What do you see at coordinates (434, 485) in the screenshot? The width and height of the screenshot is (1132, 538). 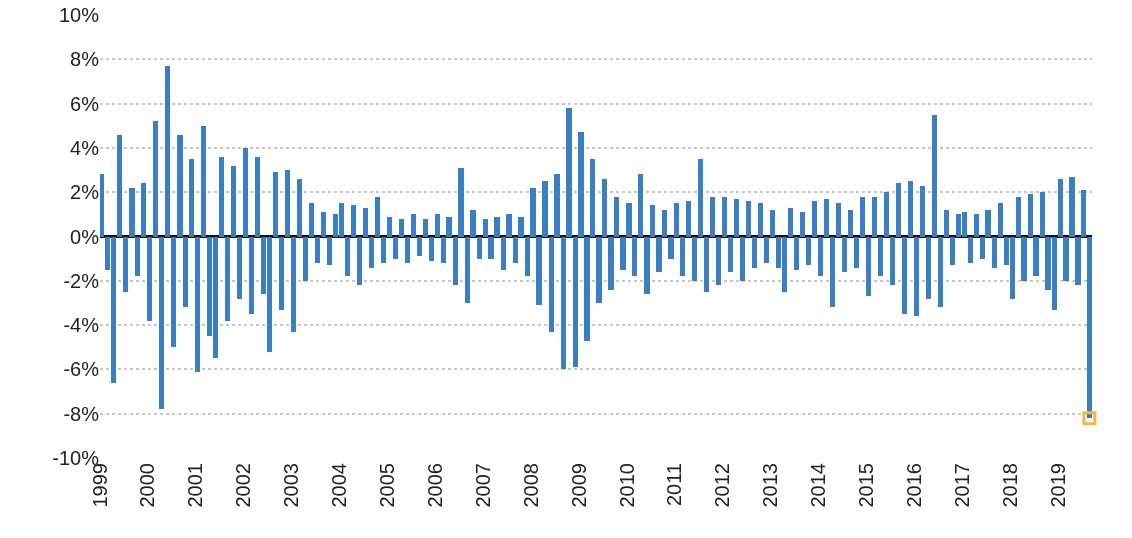 I see `x-tick-label: 2006` at bounding box center [434, 485].